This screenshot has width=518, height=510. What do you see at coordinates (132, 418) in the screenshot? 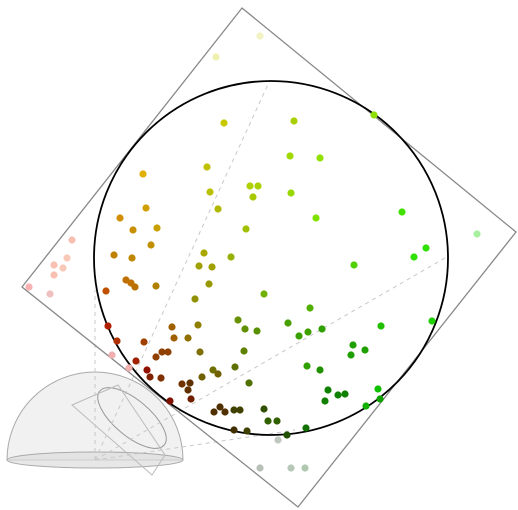
I see `cone-section` at bounding box center [132, 418].